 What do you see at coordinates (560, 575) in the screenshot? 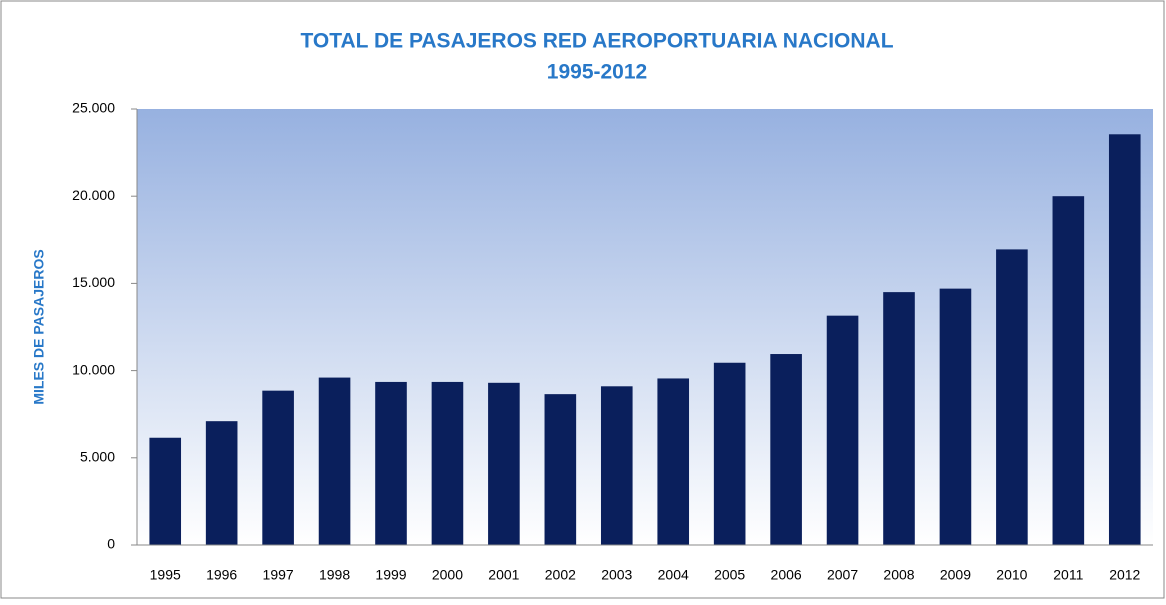
I see `x-tick-label: 2002` at bounding box center [560, 575].